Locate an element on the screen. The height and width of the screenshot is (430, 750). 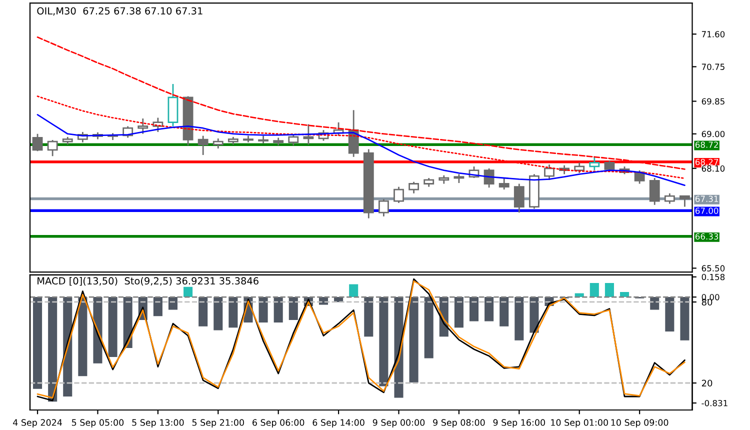
y-tick-label: 0.158 is located at coordinates (713, 277).